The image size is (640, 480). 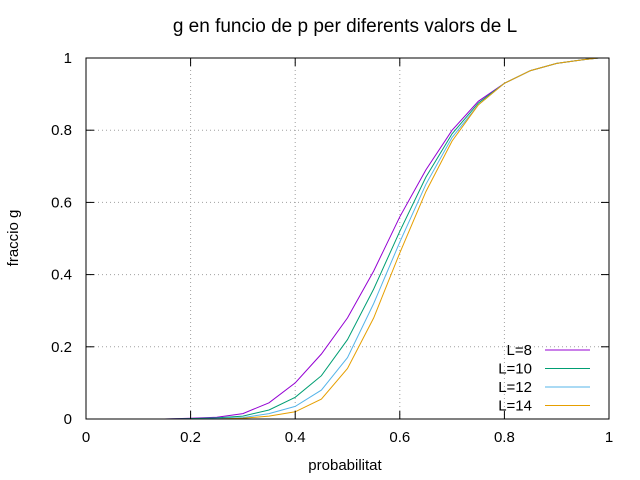 What do you see at coordinates (13, 238) in the screenshot?
I see `y-axis-label: fraccio g` at bounding box center [13, 238].